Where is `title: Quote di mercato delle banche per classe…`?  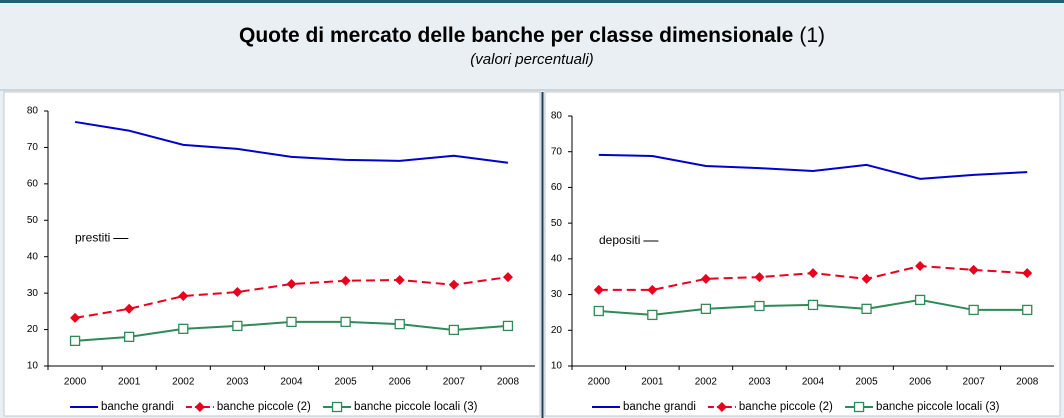
title: Quote di mercato delle banche per classe… is located at coordinates (516, 35).